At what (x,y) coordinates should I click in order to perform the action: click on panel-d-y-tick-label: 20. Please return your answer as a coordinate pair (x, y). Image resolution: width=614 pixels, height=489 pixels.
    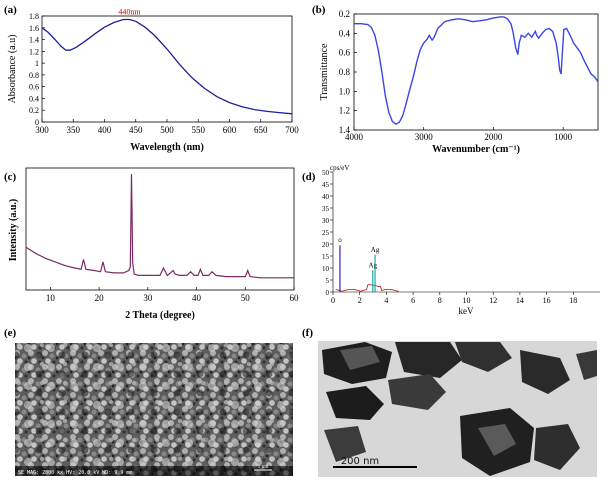
    Looking at the image, I should click on (326, 245).